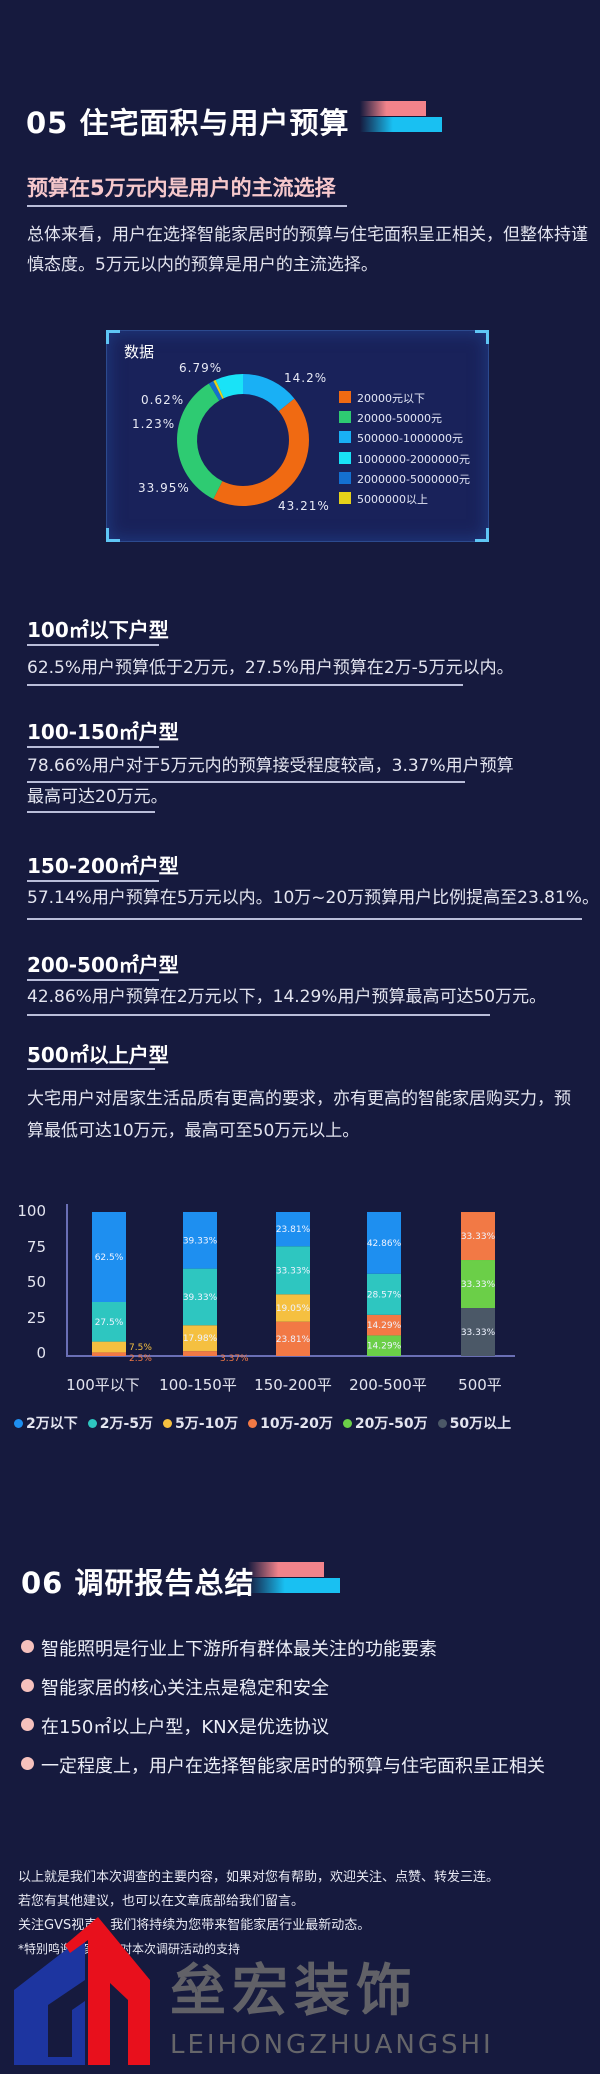 The image size is (600, 2074). I want to click on summary-bullet: 在150㎡以上户型，KNX是优选协议, so click(185, 1727).